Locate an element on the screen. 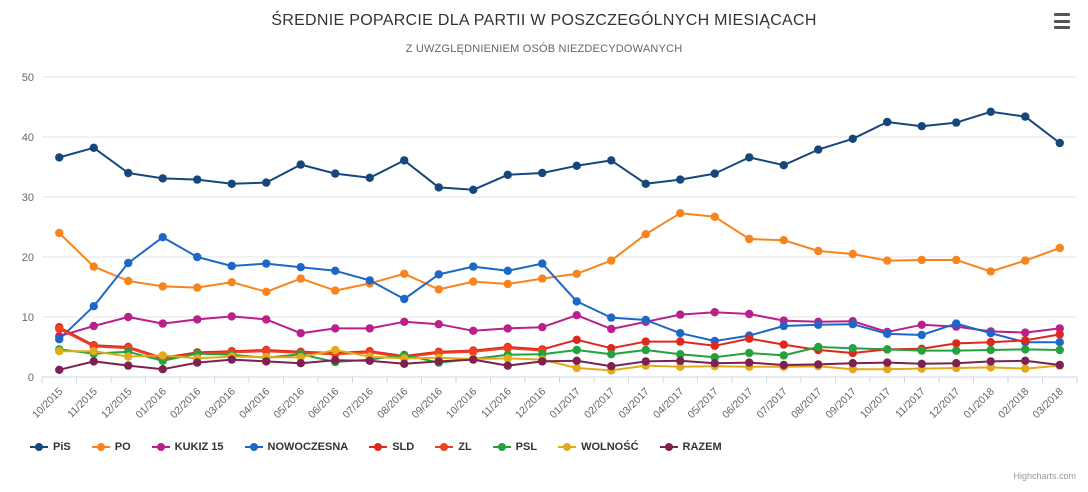 The height and width of the screenshot is (492, 1088). legend-item-pis: PiS is located at coordinates (50, 447).